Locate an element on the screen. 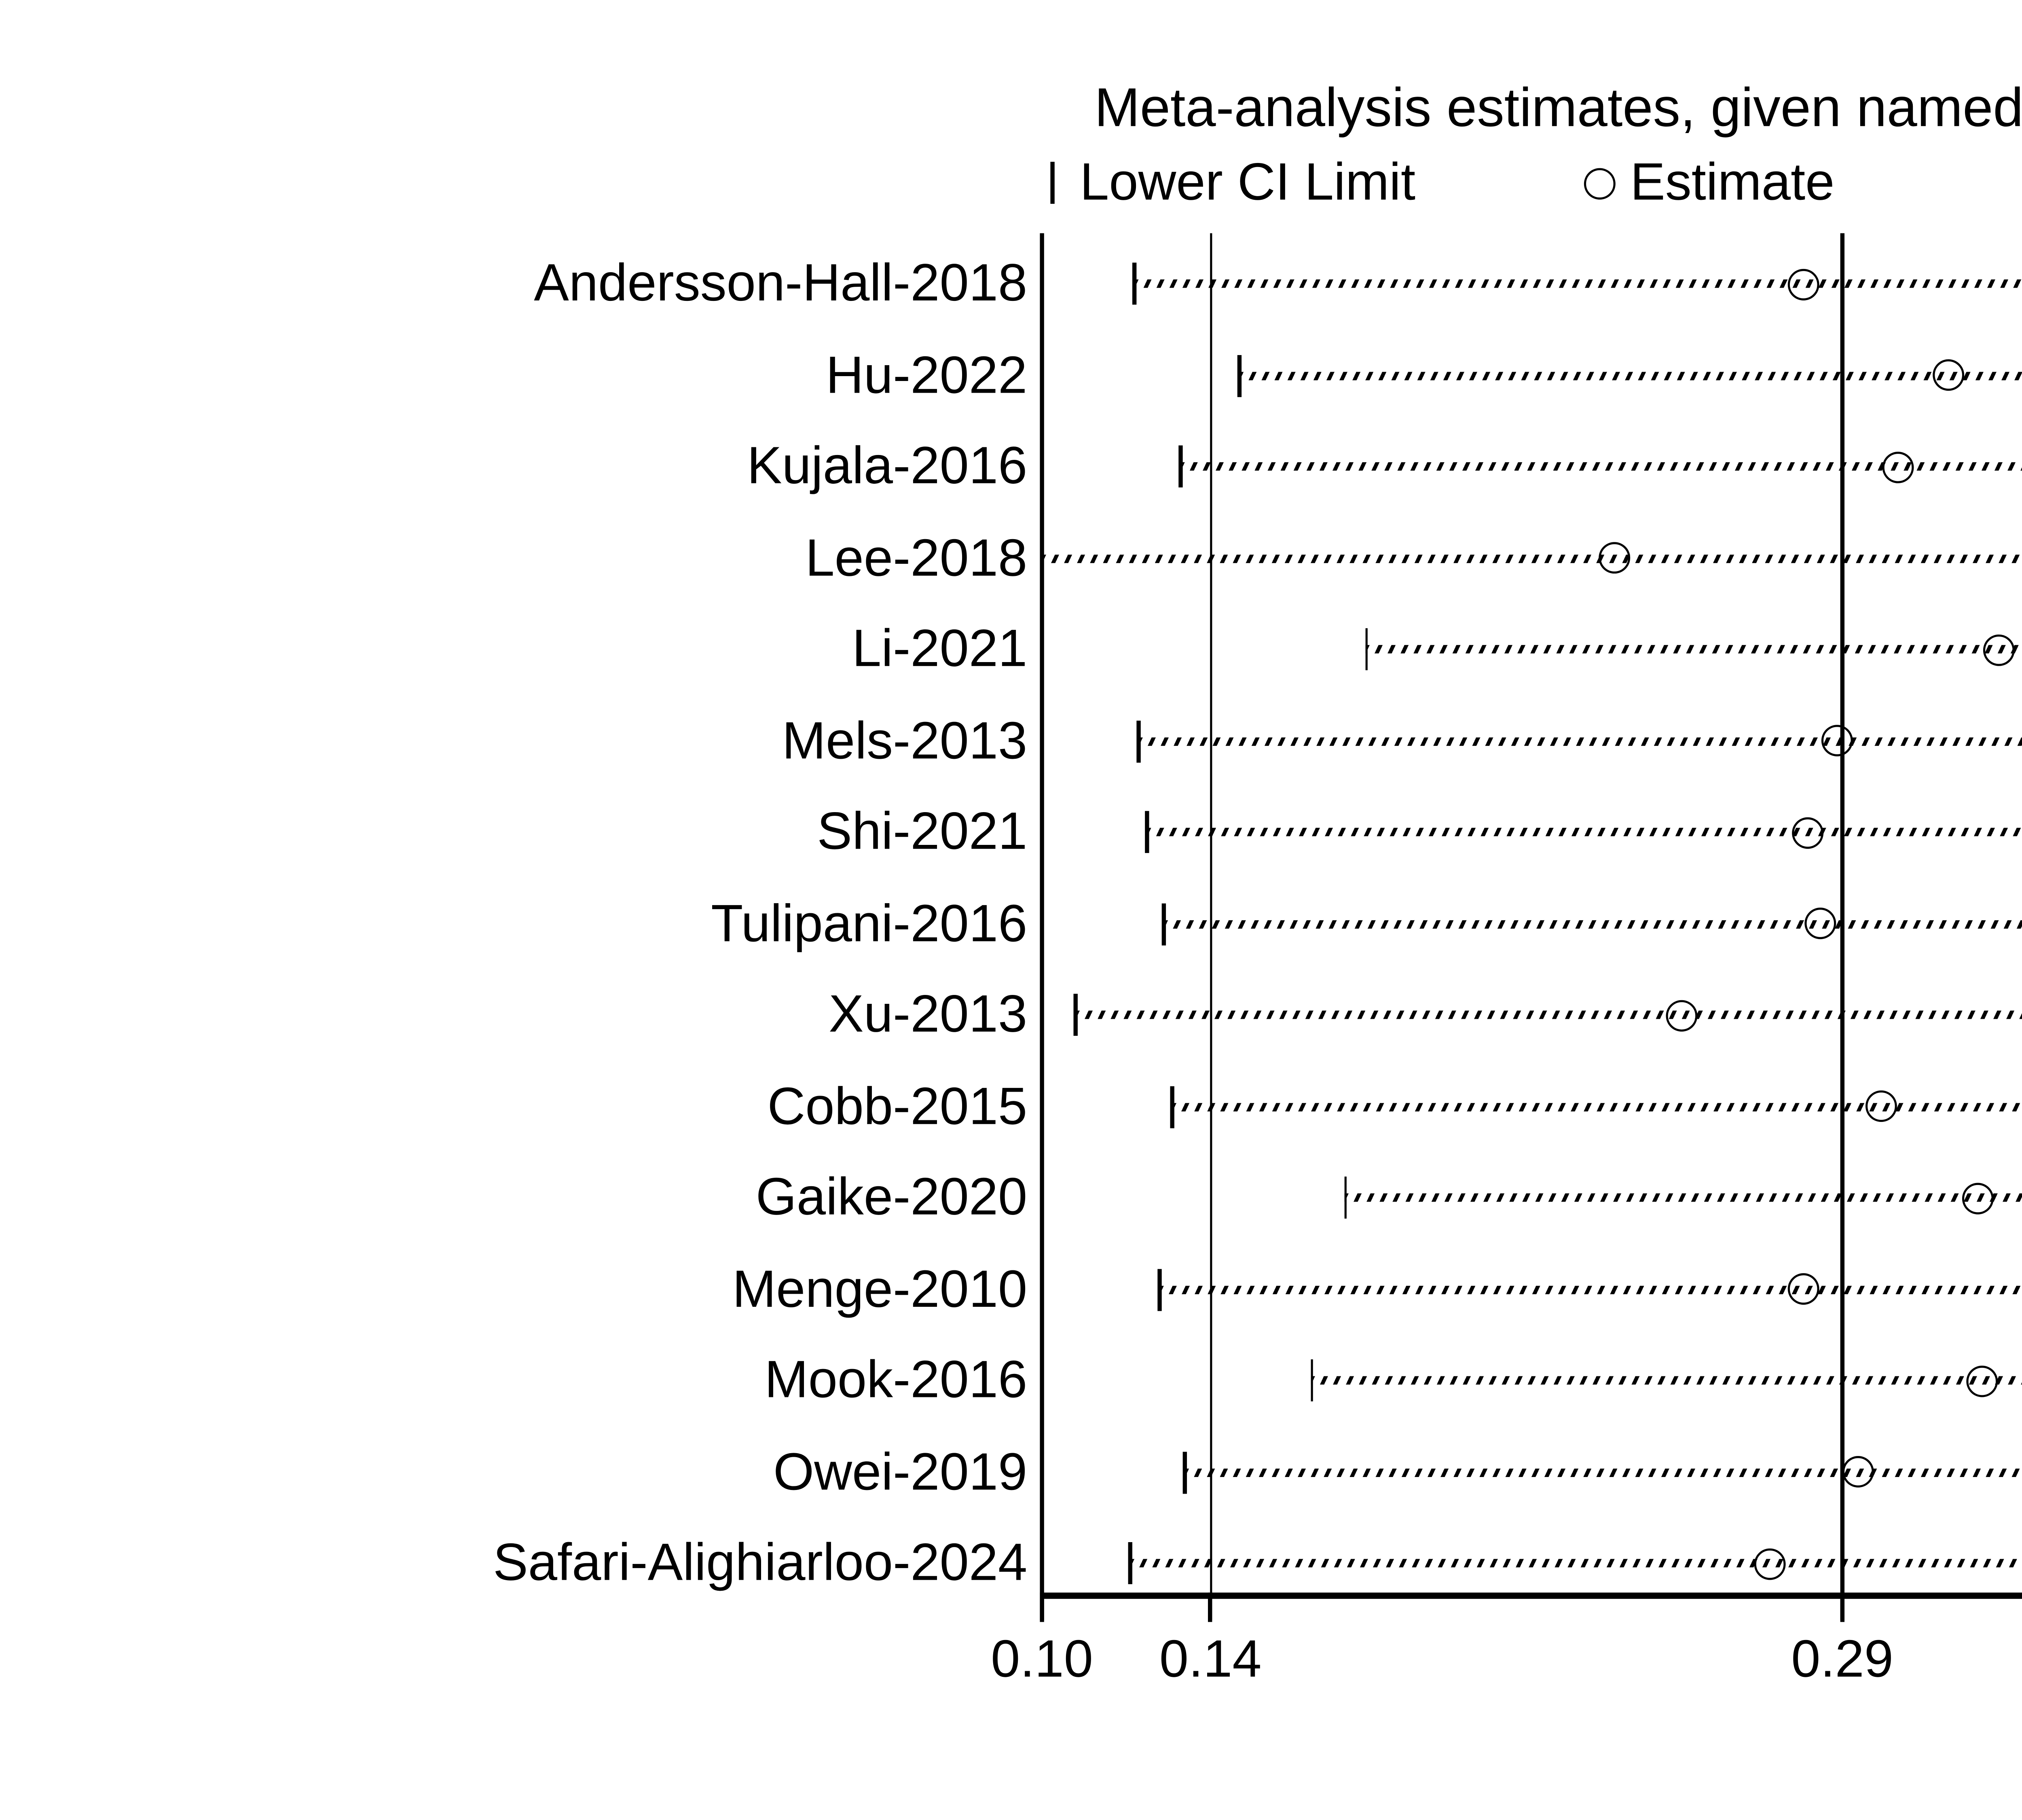 The height and width of the screenshot is (1820, 2022). x-axis-tick-label: 0.29 is located at coordinates (1842, 1660).